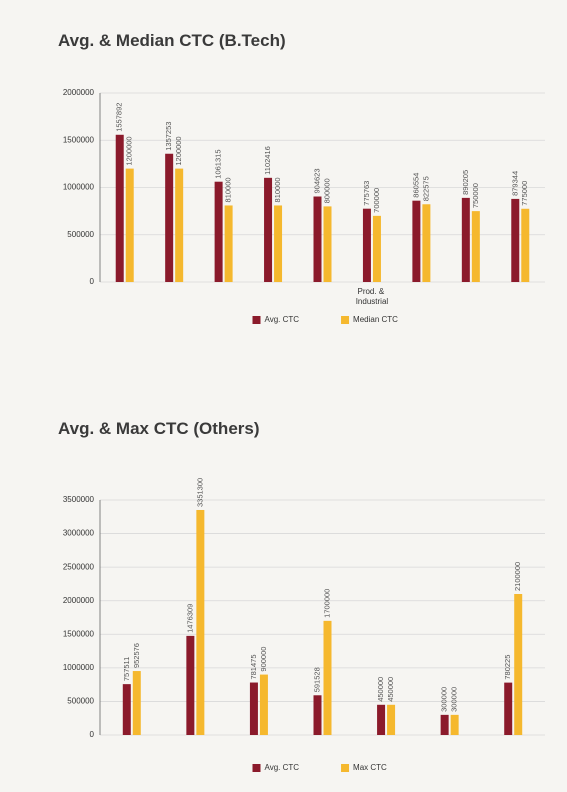  I want to click on data-label: 775763, so click(366, 193).